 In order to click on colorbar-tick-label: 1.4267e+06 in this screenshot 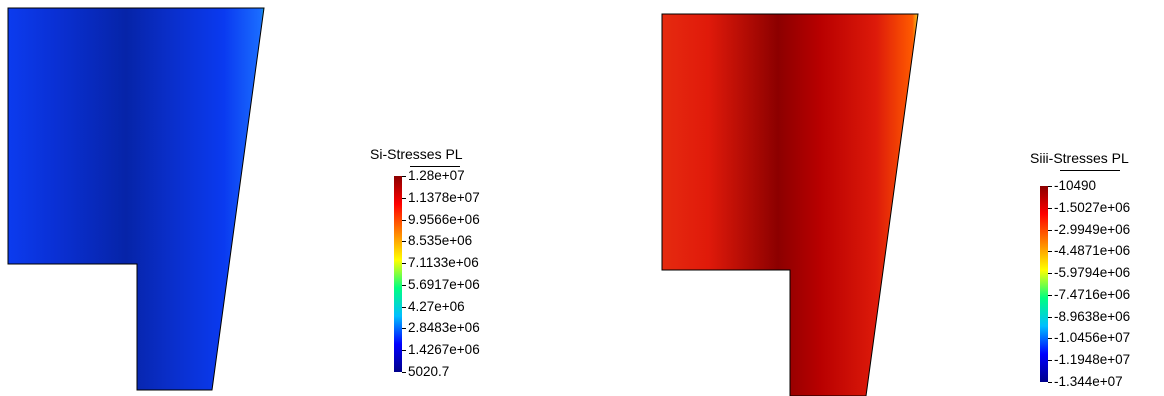, I will do `click(444, 350)`.